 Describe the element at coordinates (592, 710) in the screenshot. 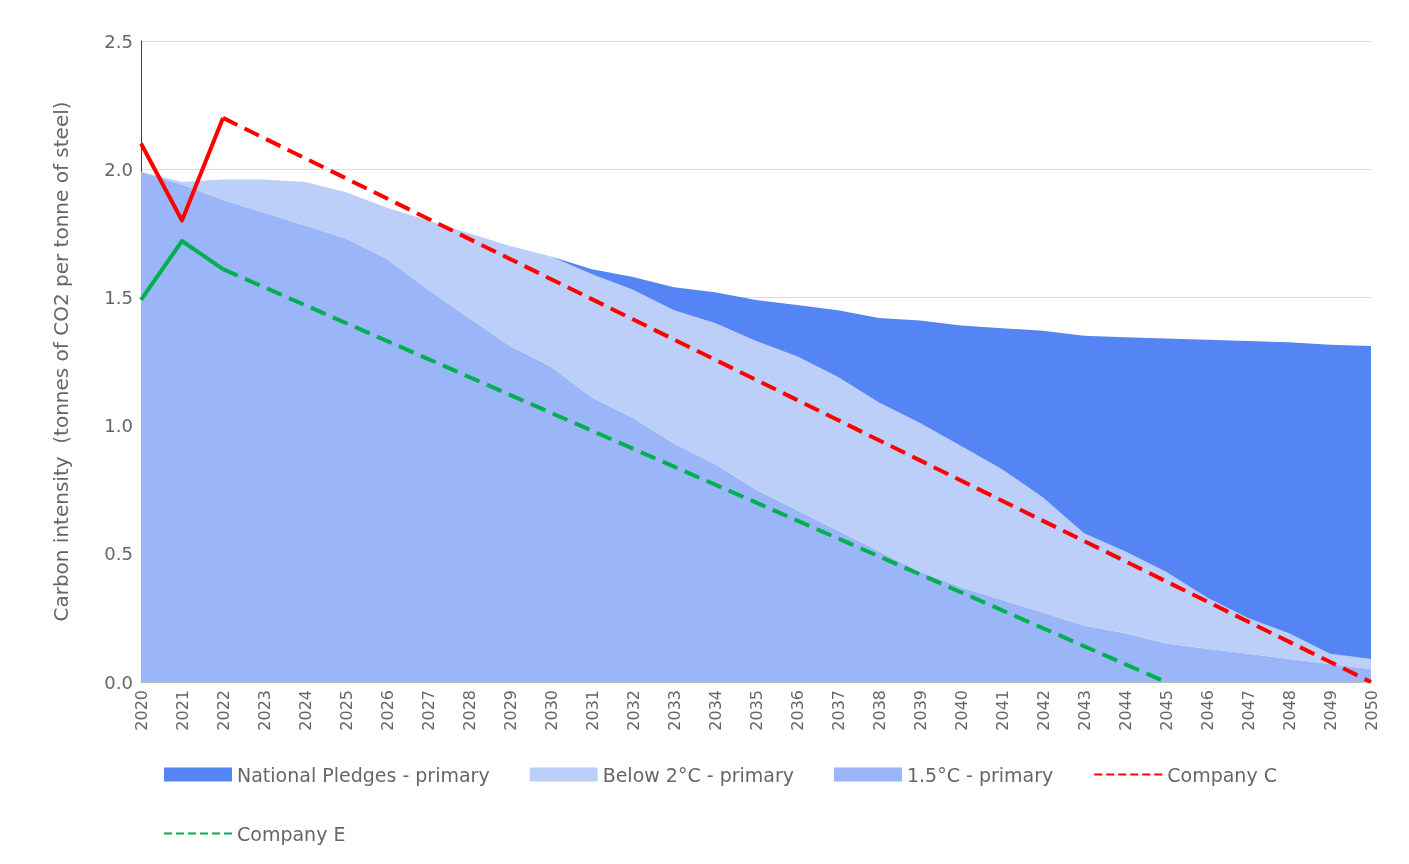

I see `x-tick-label: 2031` at that location.